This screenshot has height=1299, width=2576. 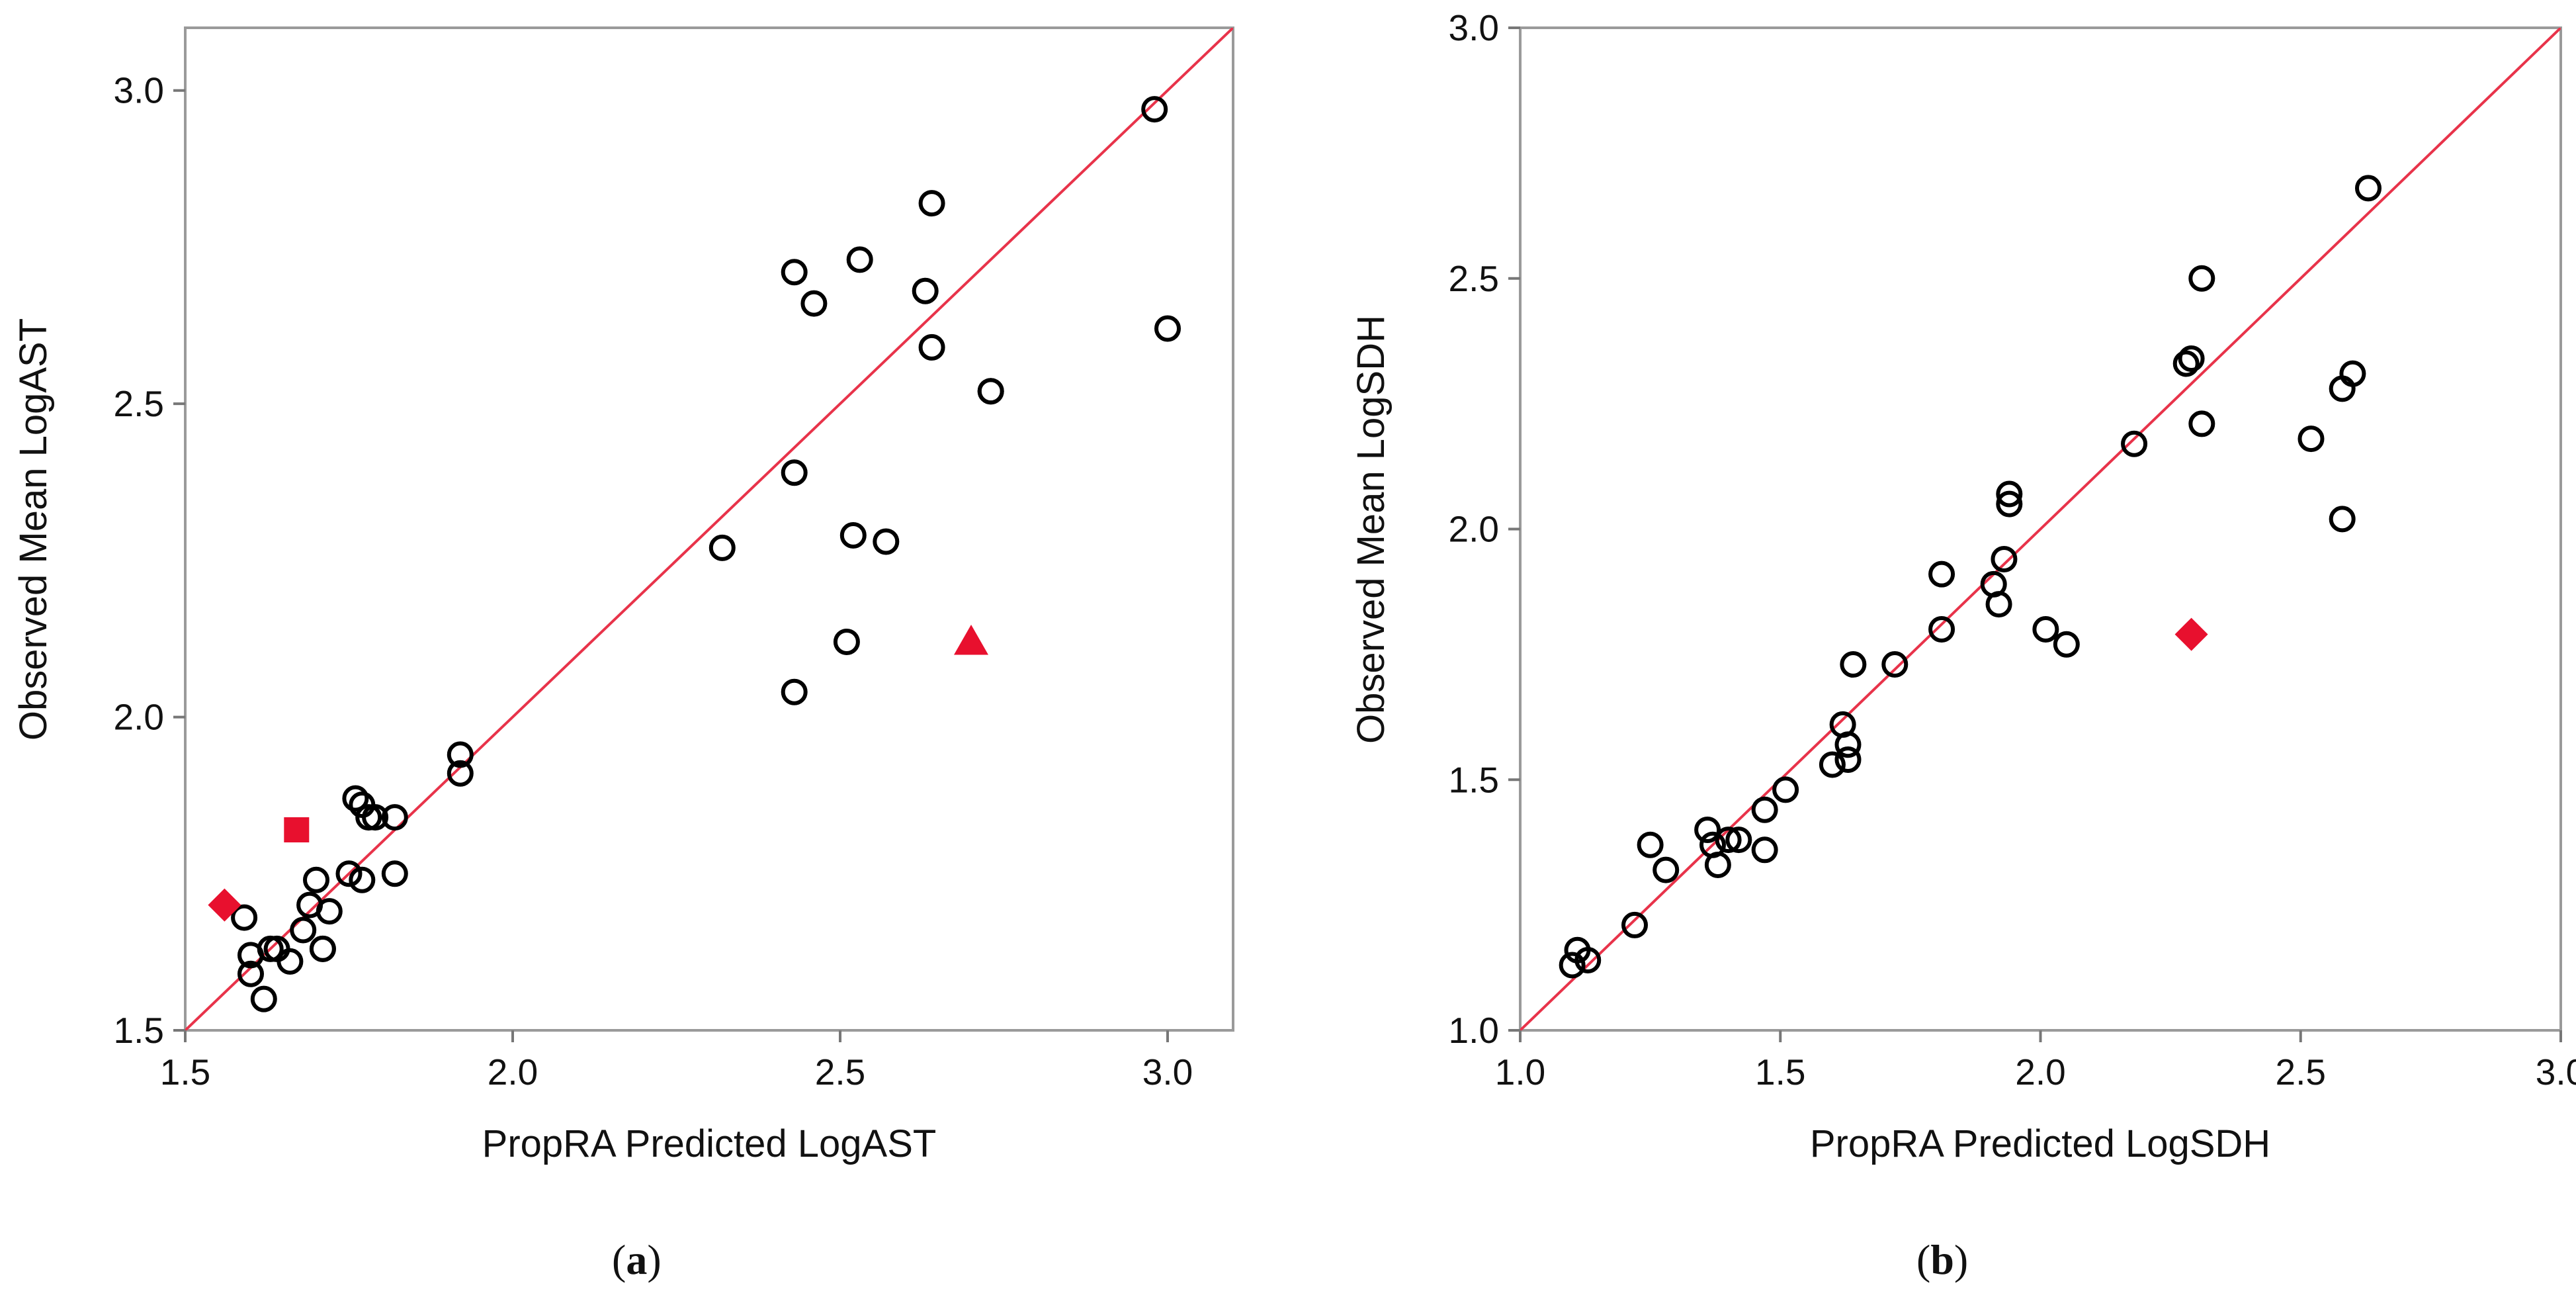 I want to click on caption-letter-b: b, so click(x=1942, y=1259).